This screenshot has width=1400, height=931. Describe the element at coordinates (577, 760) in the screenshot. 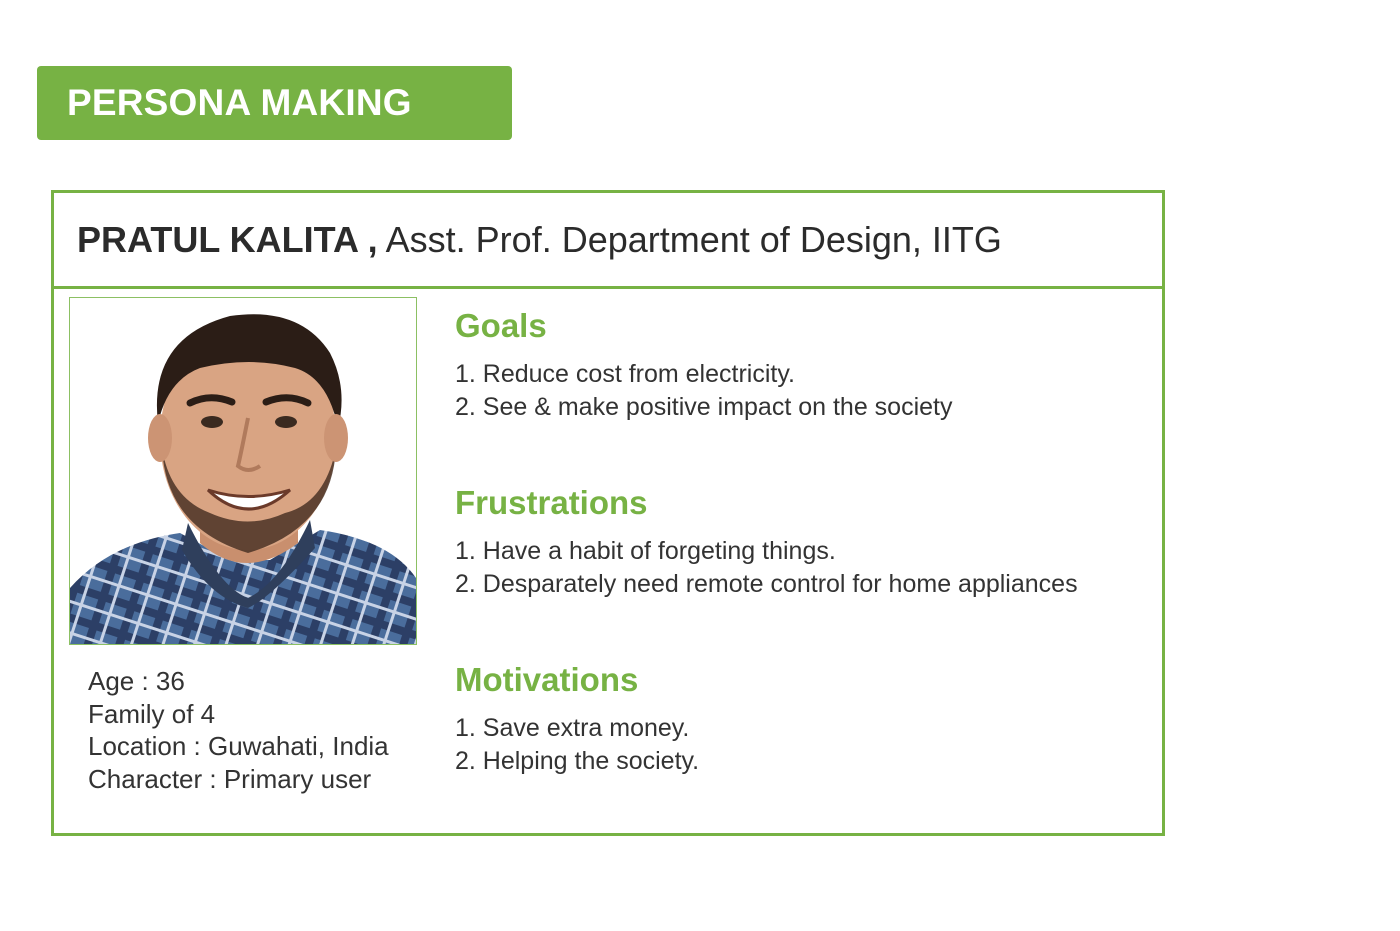

I see `motivations-item: 2. Helping the society.` at that location.